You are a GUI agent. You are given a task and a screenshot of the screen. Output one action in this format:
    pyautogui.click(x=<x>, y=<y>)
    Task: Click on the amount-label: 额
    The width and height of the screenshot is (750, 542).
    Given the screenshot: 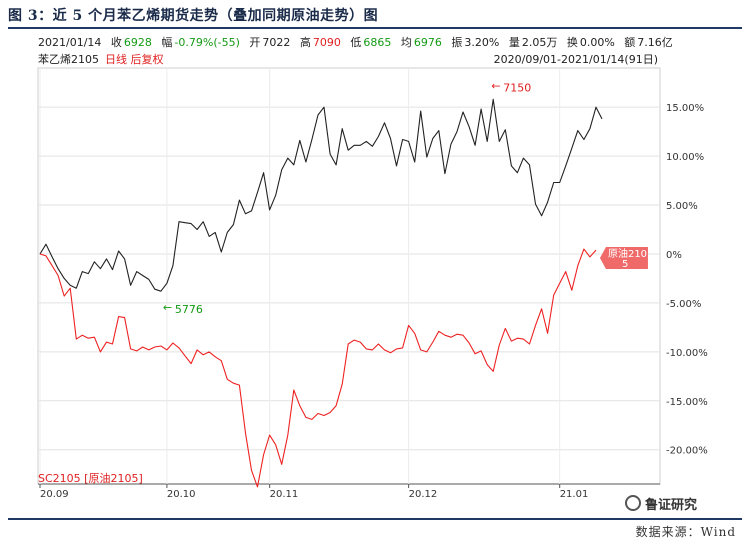 What is the action you would take?
    pyautogui.click(x=630, y=42)
    